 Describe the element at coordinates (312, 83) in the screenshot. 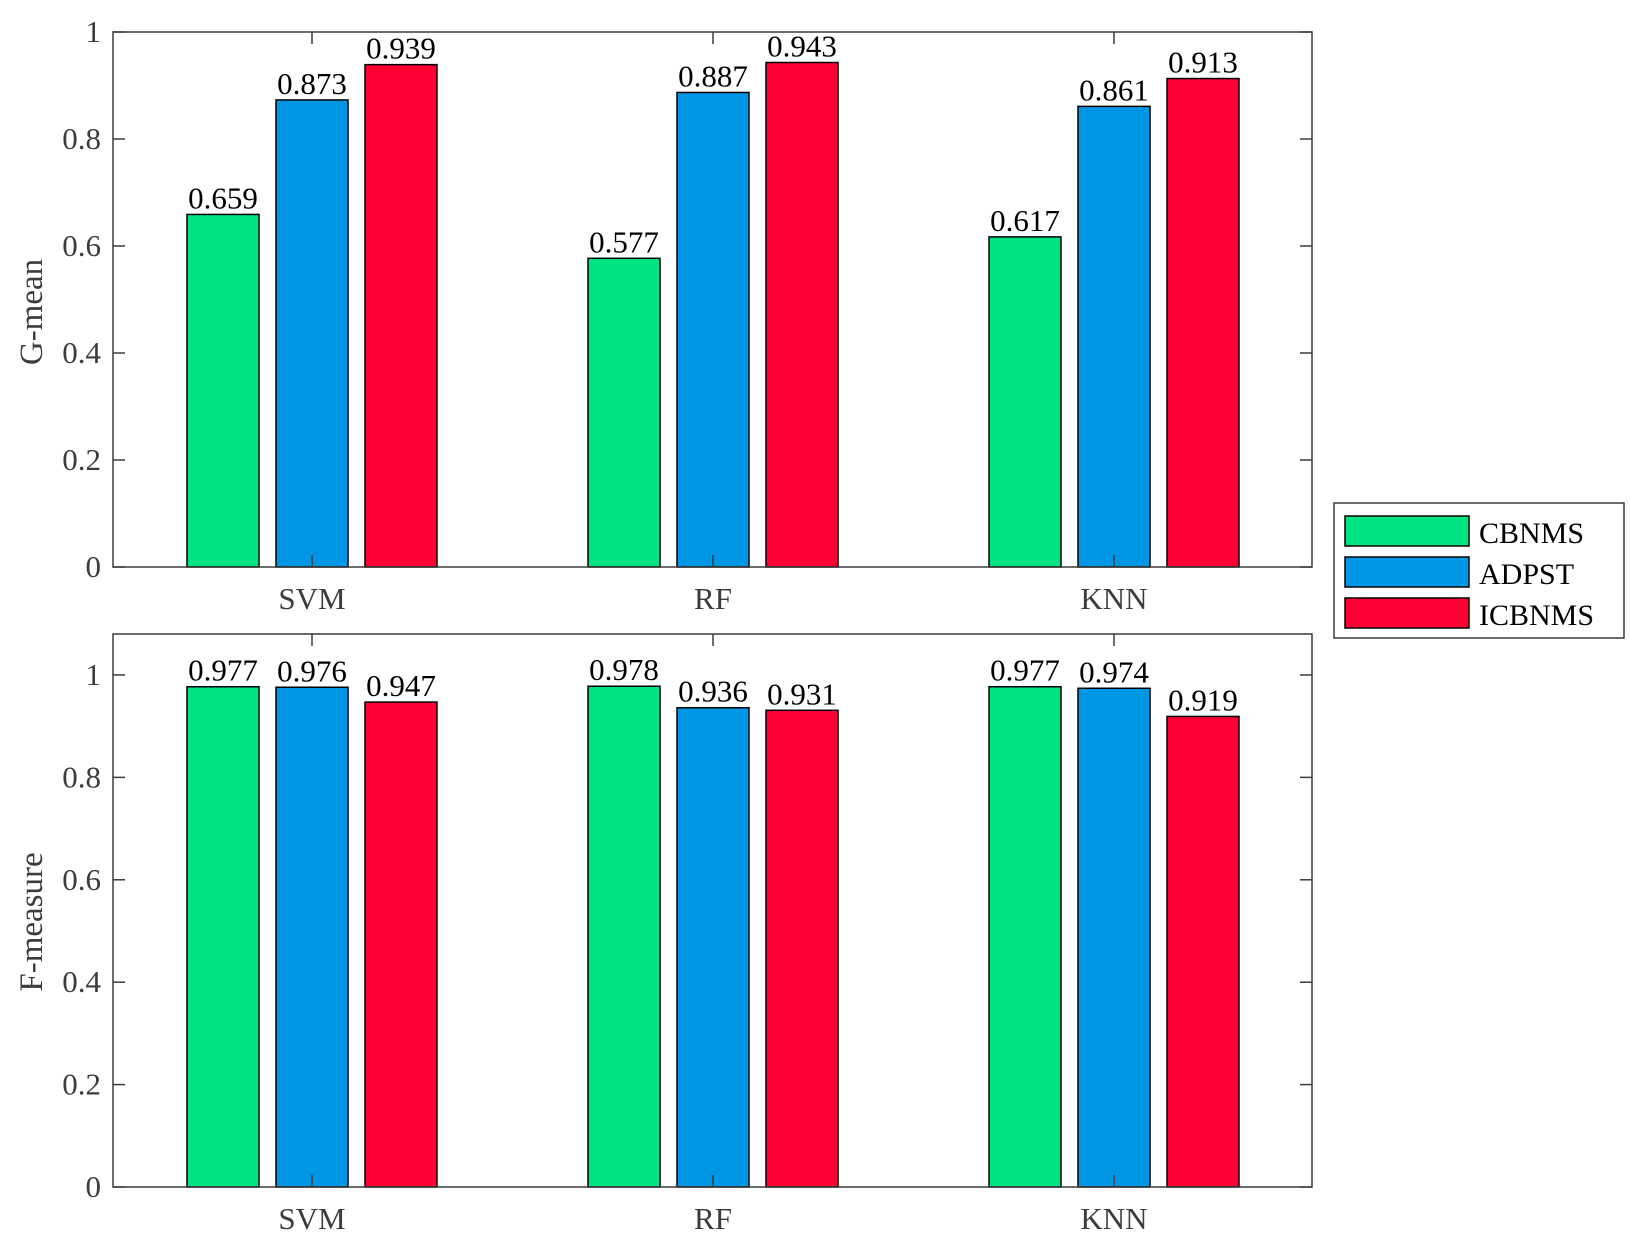

I see `data-label: 0.873` at that location.